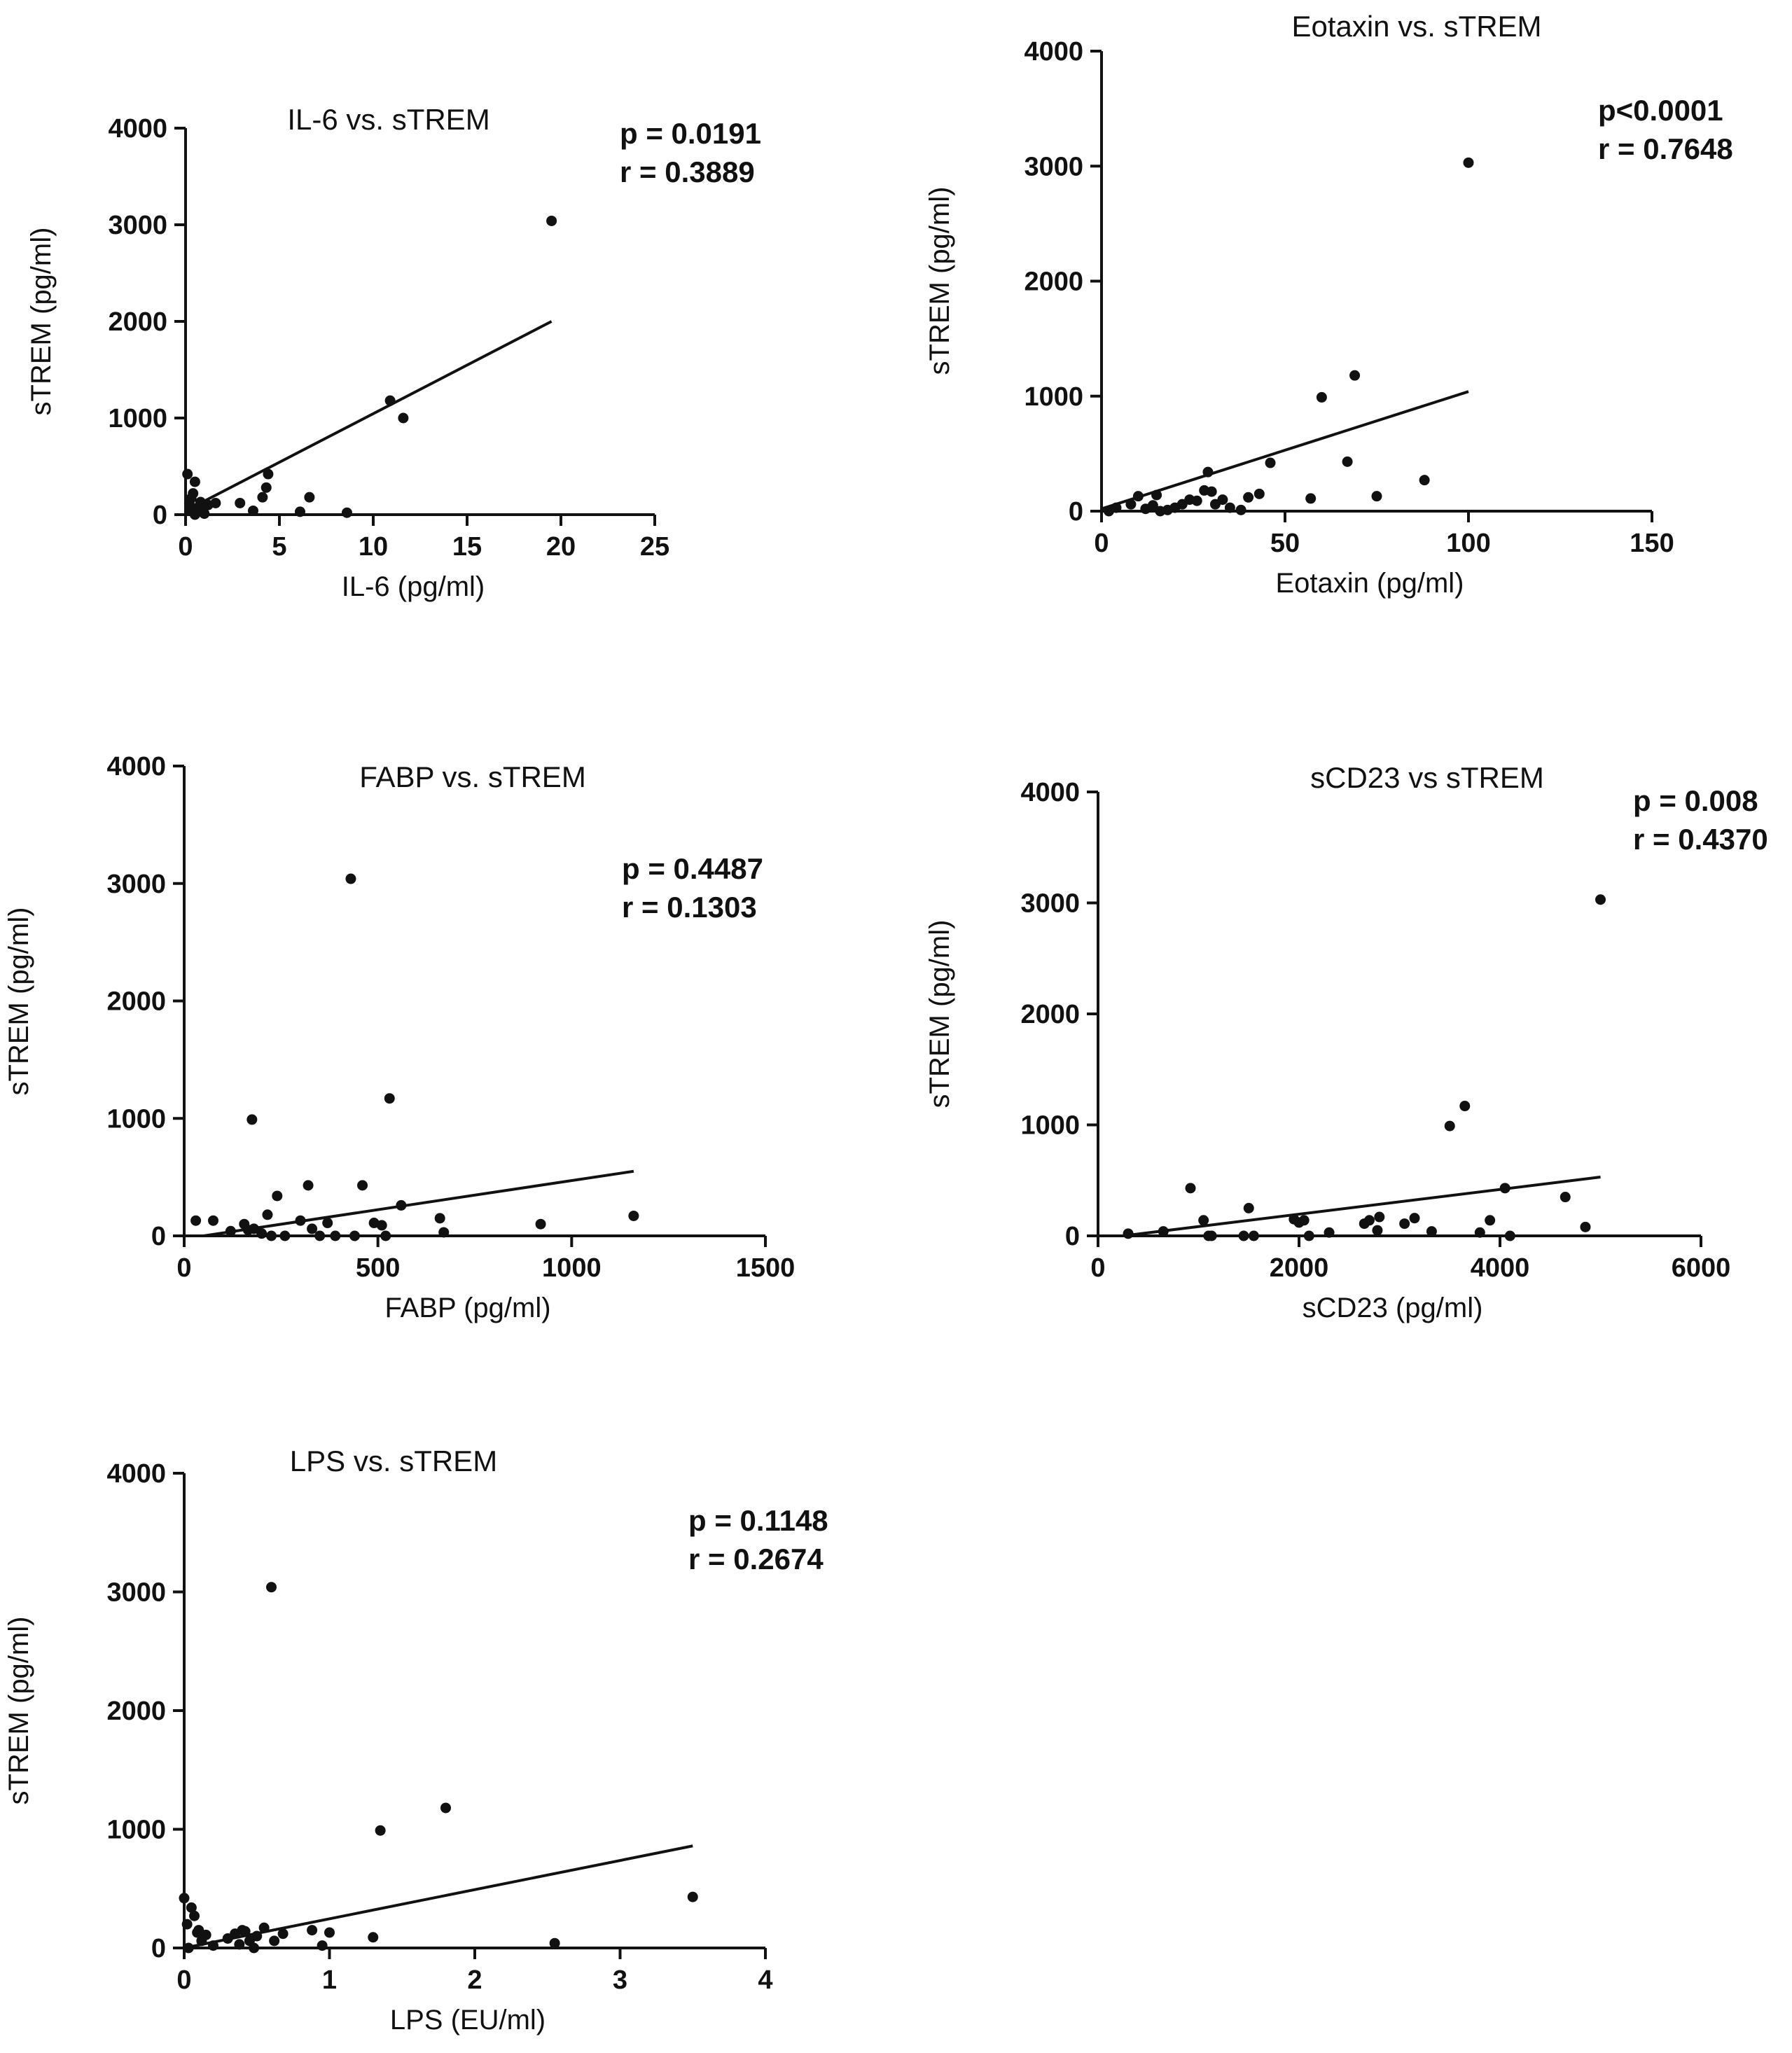 This screenshot has width=1792, height=2053. What do you see at coordinates (758, 1520) in the screenshot?
I see `p-value-label: p = 0.1148` at bounding box center [758, 1520].